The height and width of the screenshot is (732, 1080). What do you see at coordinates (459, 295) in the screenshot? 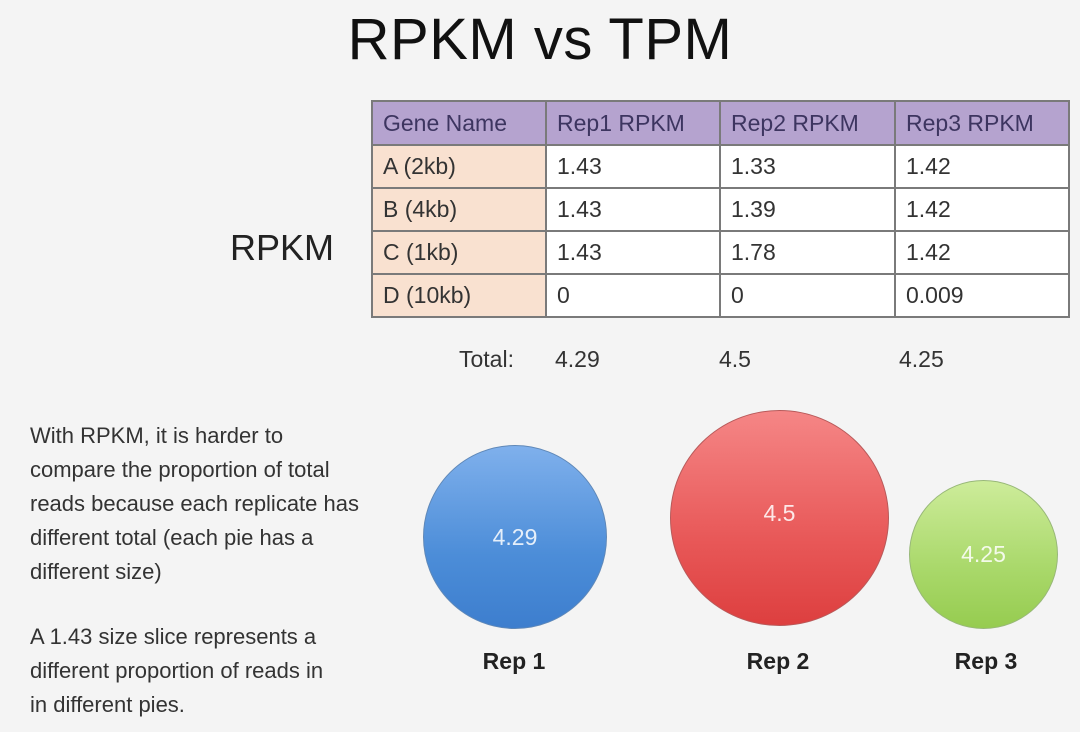
I see `gene-cell: D (10kb)` at bounding box center [459, 295].